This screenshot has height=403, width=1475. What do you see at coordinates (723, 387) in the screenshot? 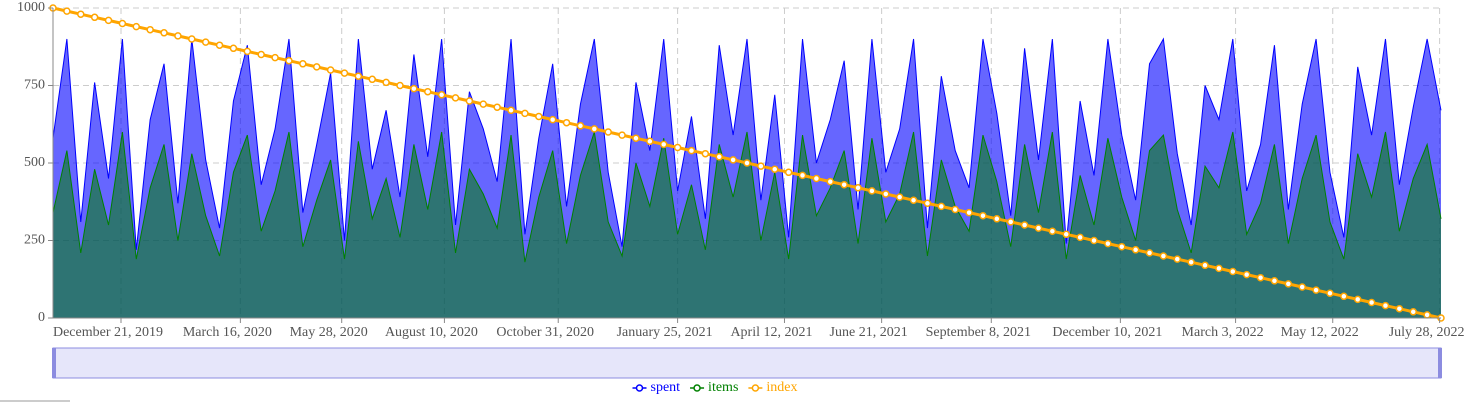
I see `legend-label: items` at bounding box center [723, 387].